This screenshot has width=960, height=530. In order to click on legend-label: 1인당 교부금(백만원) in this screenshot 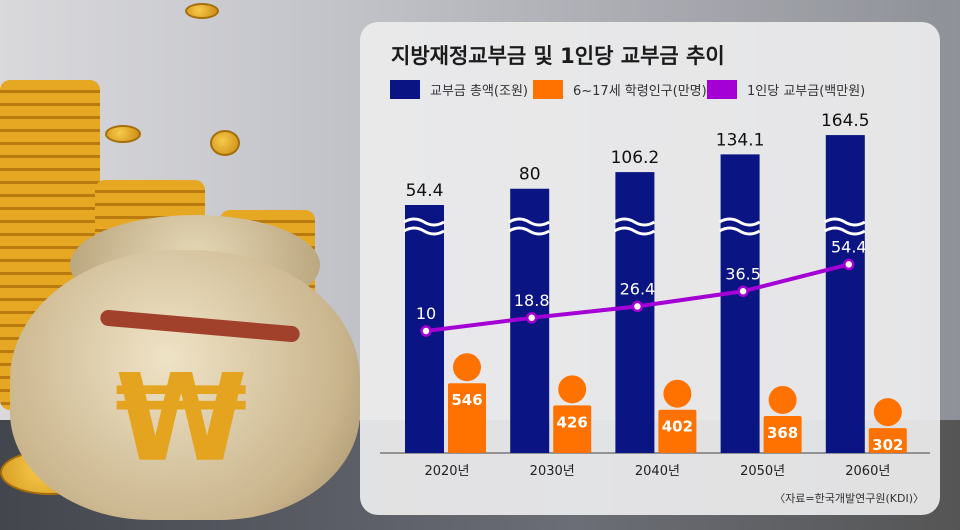, I will do `click(806, 91)`.